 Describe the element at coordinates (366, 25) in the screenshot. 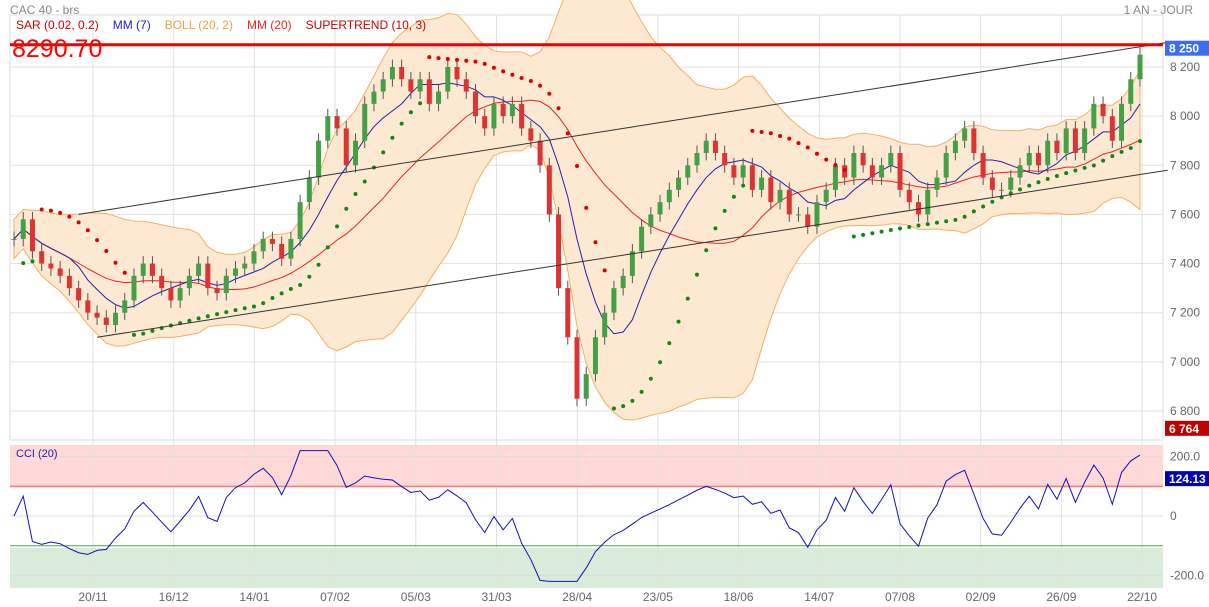

I see `legend-item: SUPERTREND (10, 3)` at that location.